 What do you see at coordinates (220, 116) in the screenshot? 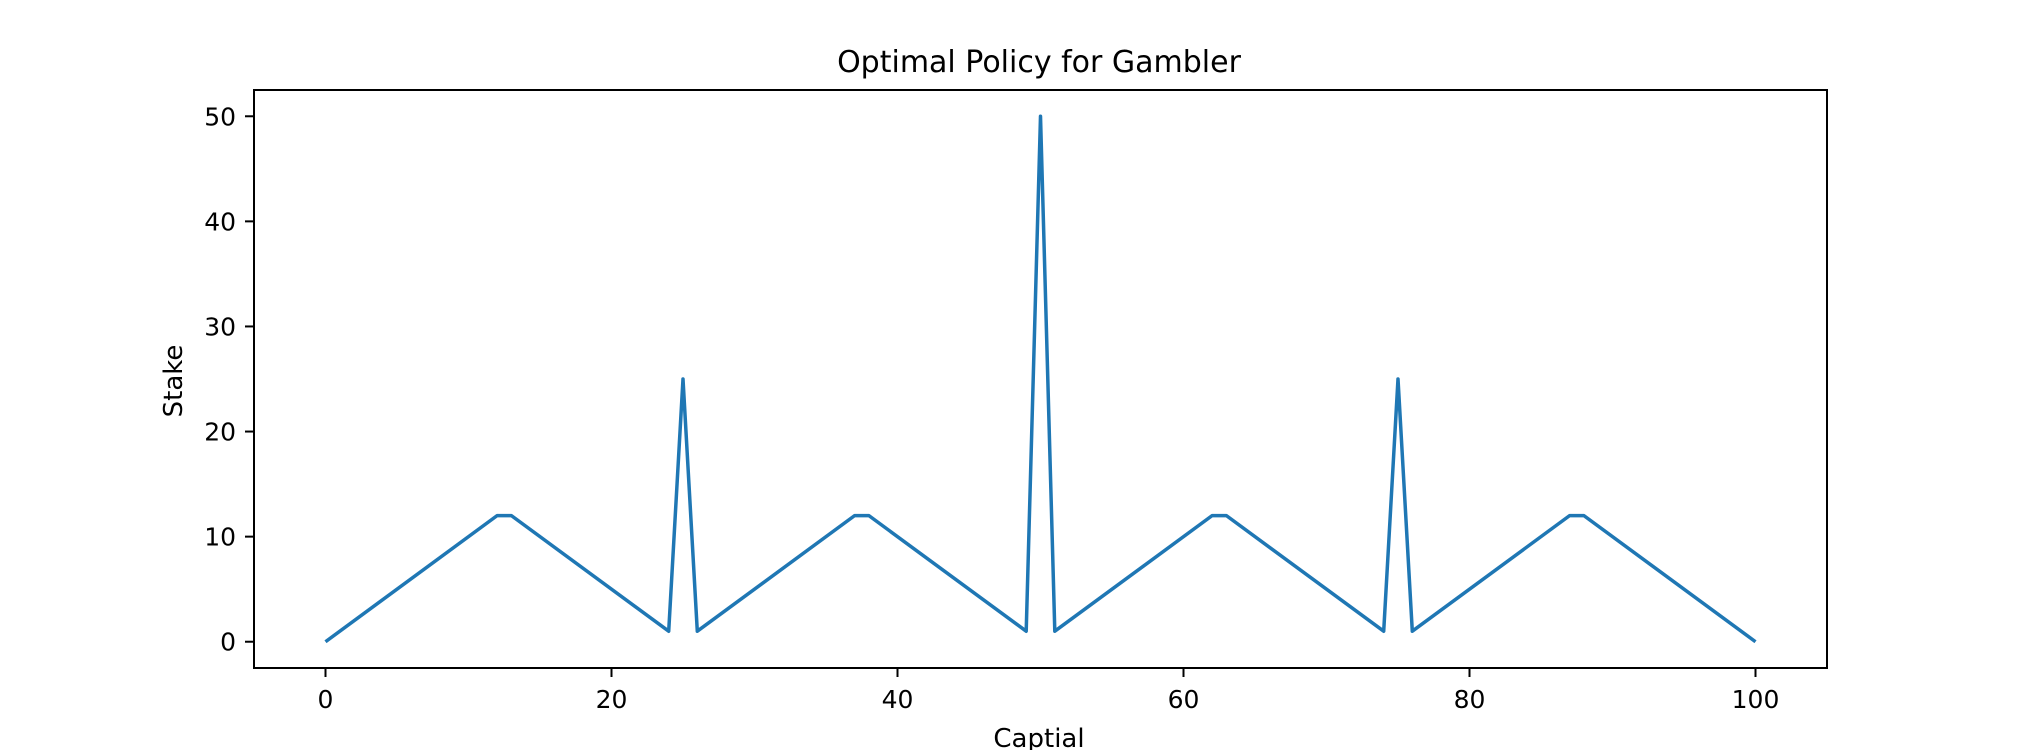
I see `y-tick-label: 50` at bounding box center [220, 116].